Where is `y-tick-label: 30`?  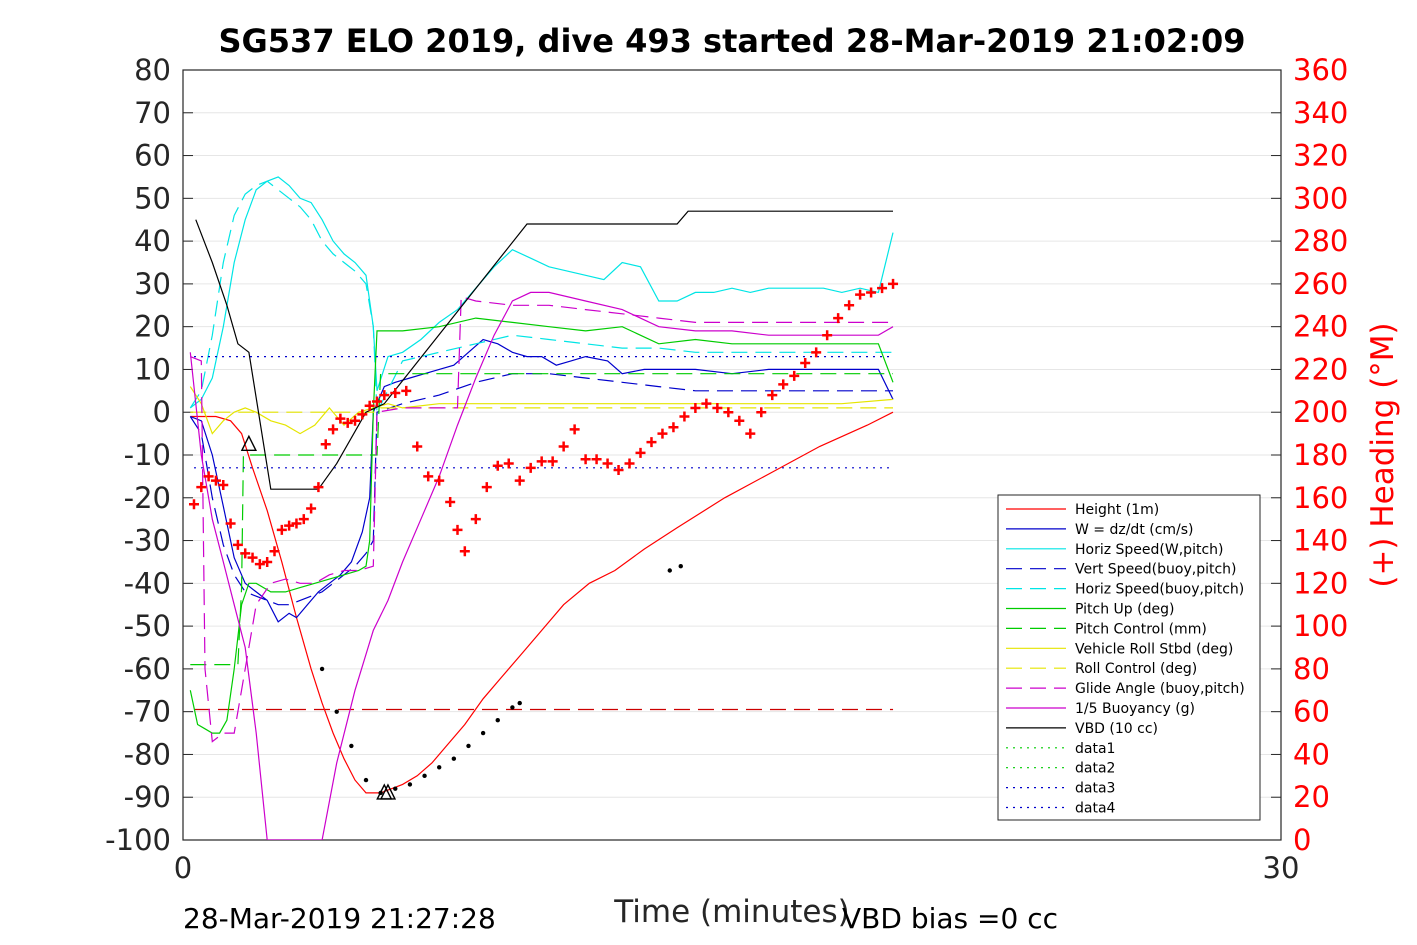
y-tick-label: 30 is located at coordinates (152, 284).